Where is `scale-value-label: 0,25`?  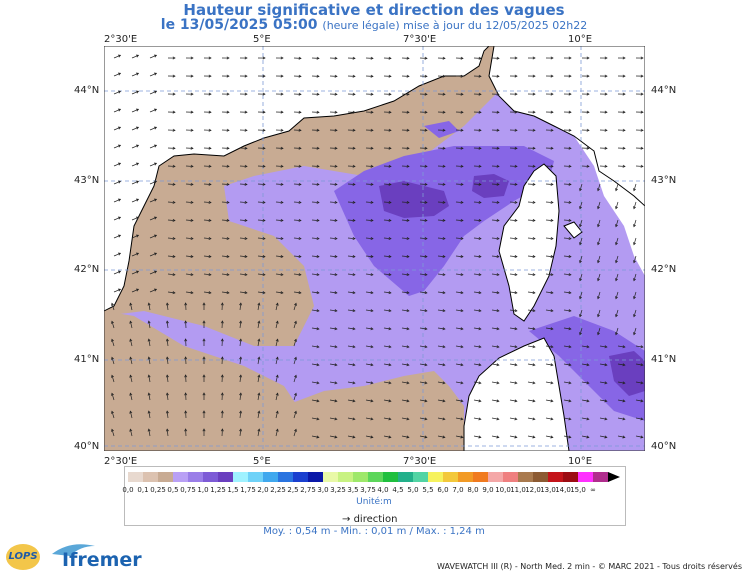
scale-value-label: 0,25 is located at coordinates (158, 490).